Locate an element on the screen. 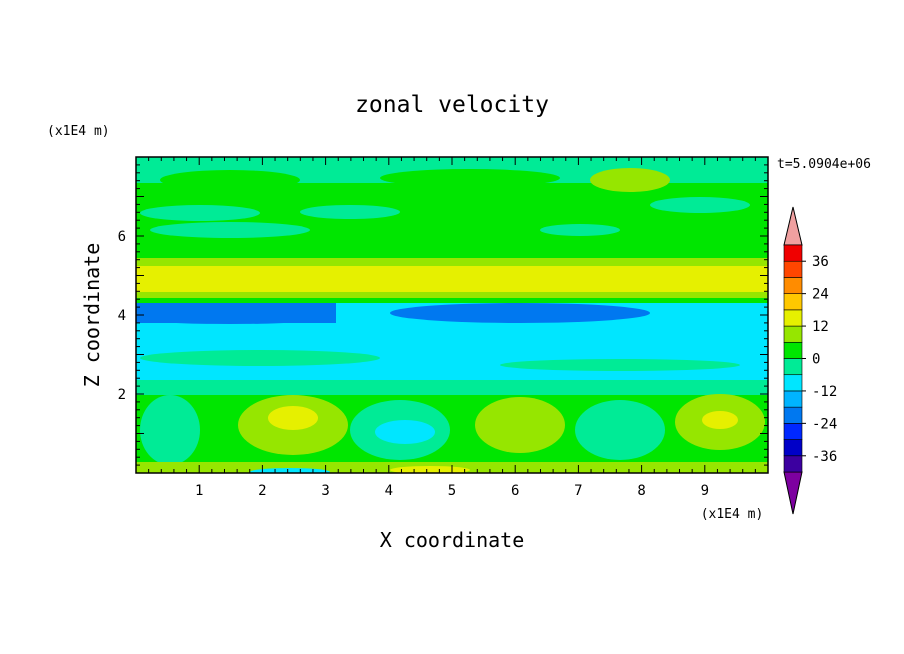 This screenshot has width=904, height=654. y-tick-label: 2 is located at coordinates (122, 395).